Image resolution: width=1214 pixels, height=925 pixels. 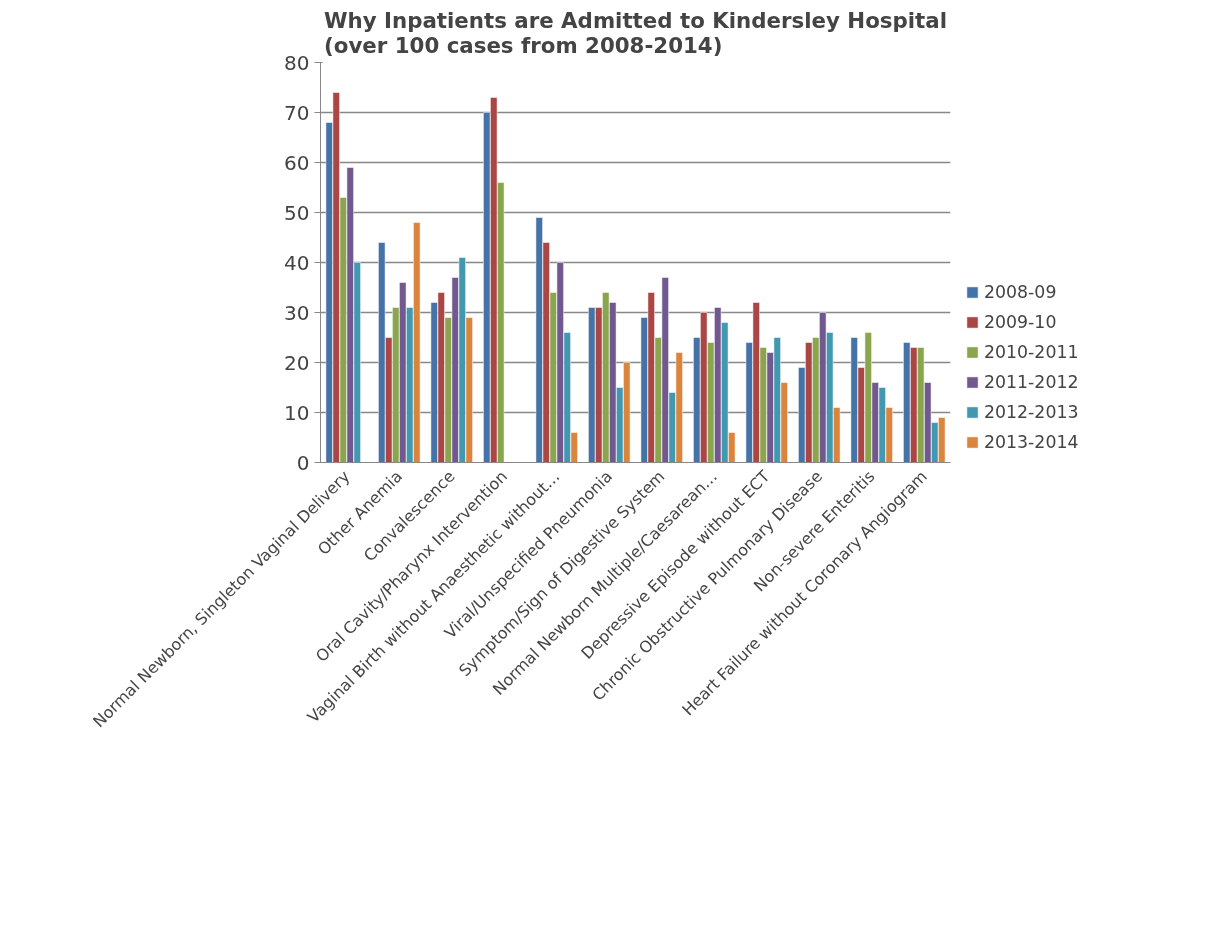 I want to click on y-tick-label: 70, so click(x=297, y=112).